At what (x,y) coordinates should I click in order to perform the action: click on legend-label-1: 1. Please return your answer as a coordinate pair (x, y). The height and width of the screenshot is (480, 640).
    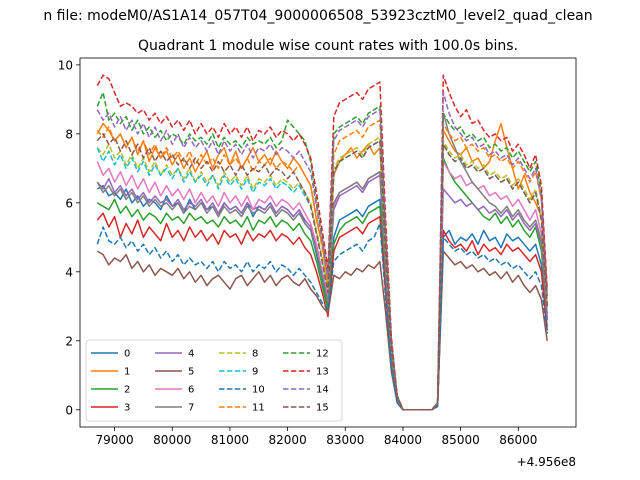
    Looking at the image, I should click on (127, 372).